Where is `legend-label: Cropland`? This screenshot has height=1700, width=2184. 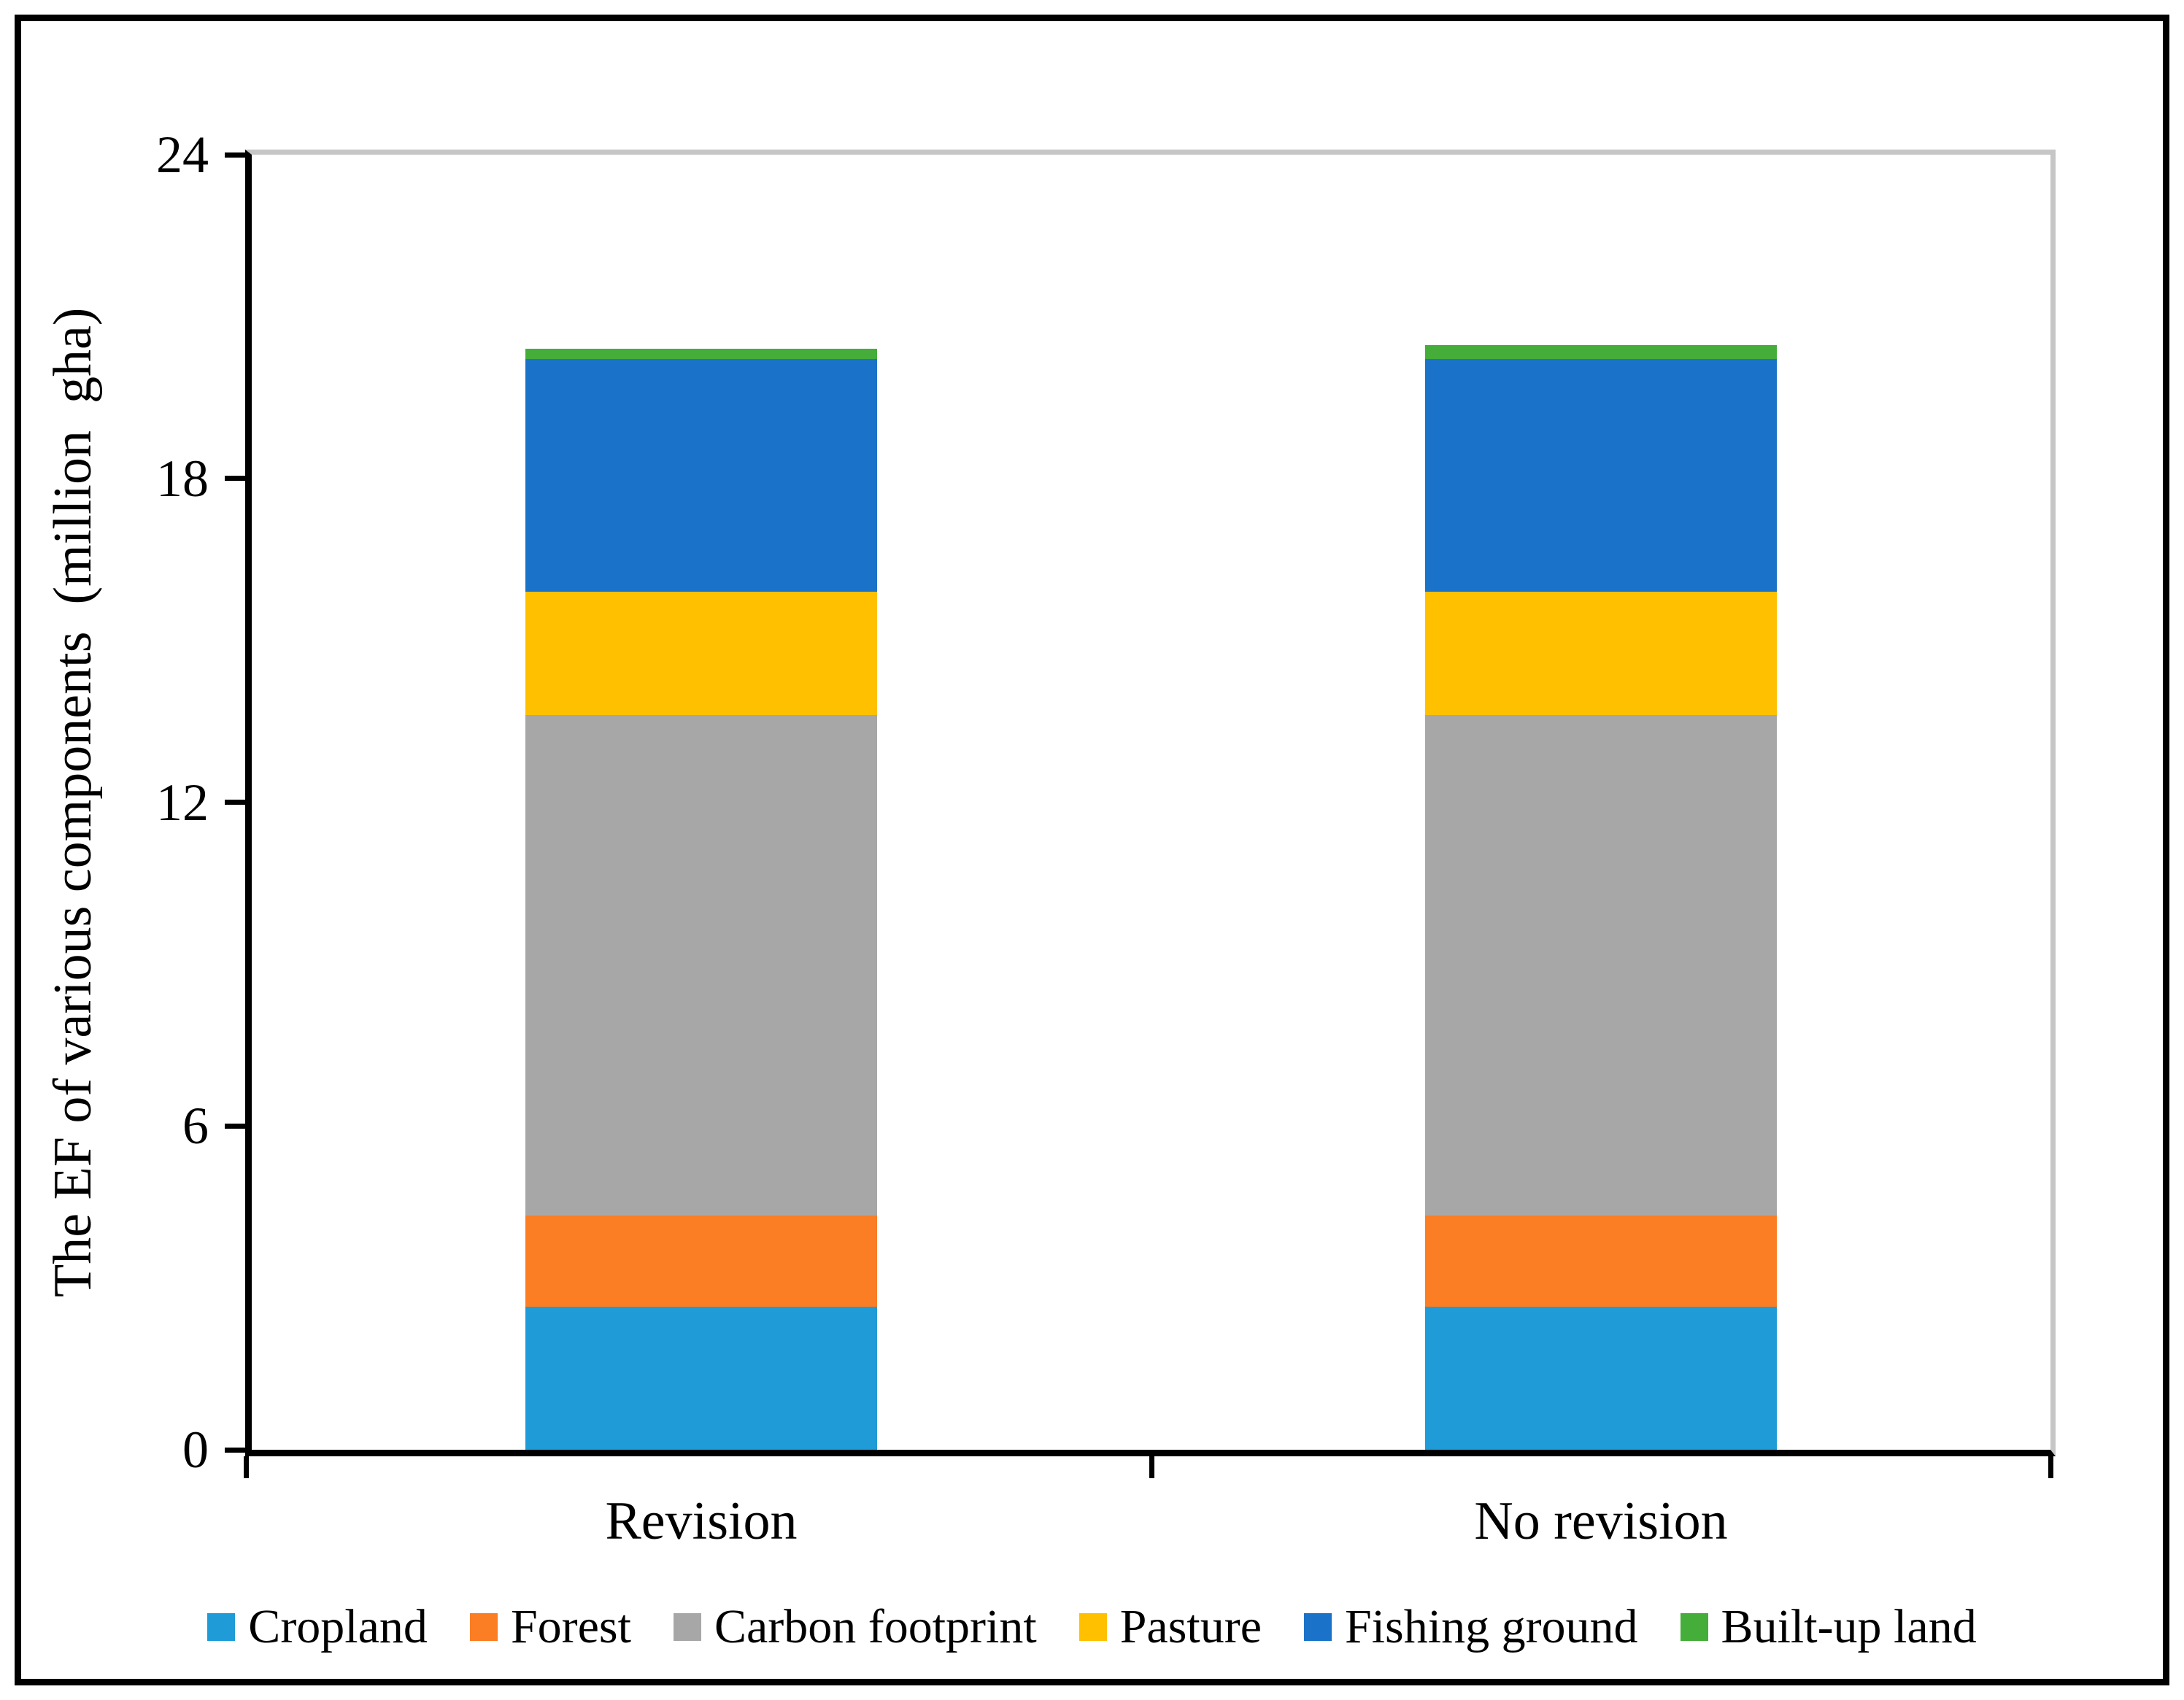
legend-label: Cropland is located at coordinates (338, 1626).